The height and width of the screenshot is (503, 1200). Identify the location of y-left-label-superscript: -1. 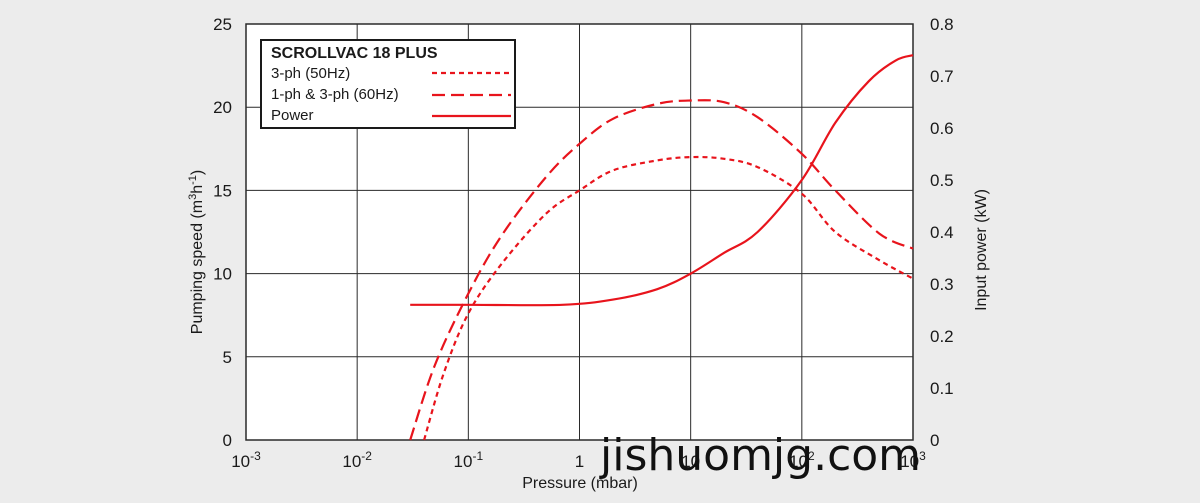
(193, 180).